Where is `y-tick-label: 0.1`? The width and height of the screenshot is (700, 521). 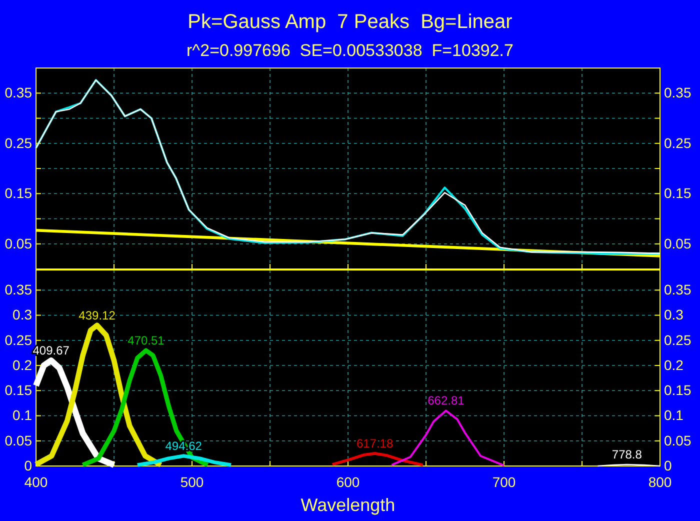
y-tick-label: 0.1 is located at coordinates (22, 415).